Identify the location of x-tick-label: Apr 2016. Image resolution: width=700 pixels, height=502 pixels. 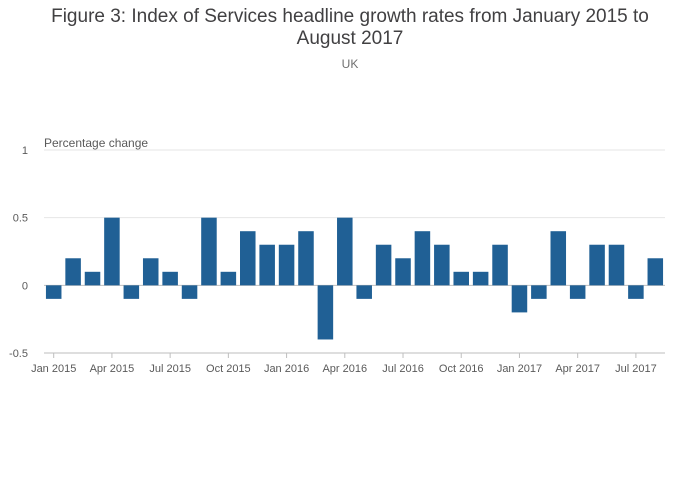
(344, 369).